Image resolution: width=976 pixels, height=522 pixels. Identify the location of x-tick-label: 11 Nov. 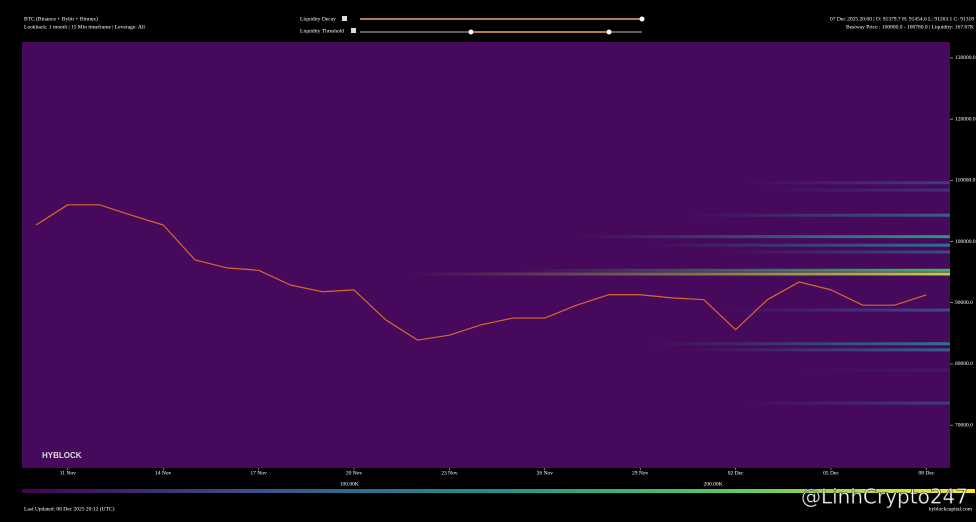
(68, 473).